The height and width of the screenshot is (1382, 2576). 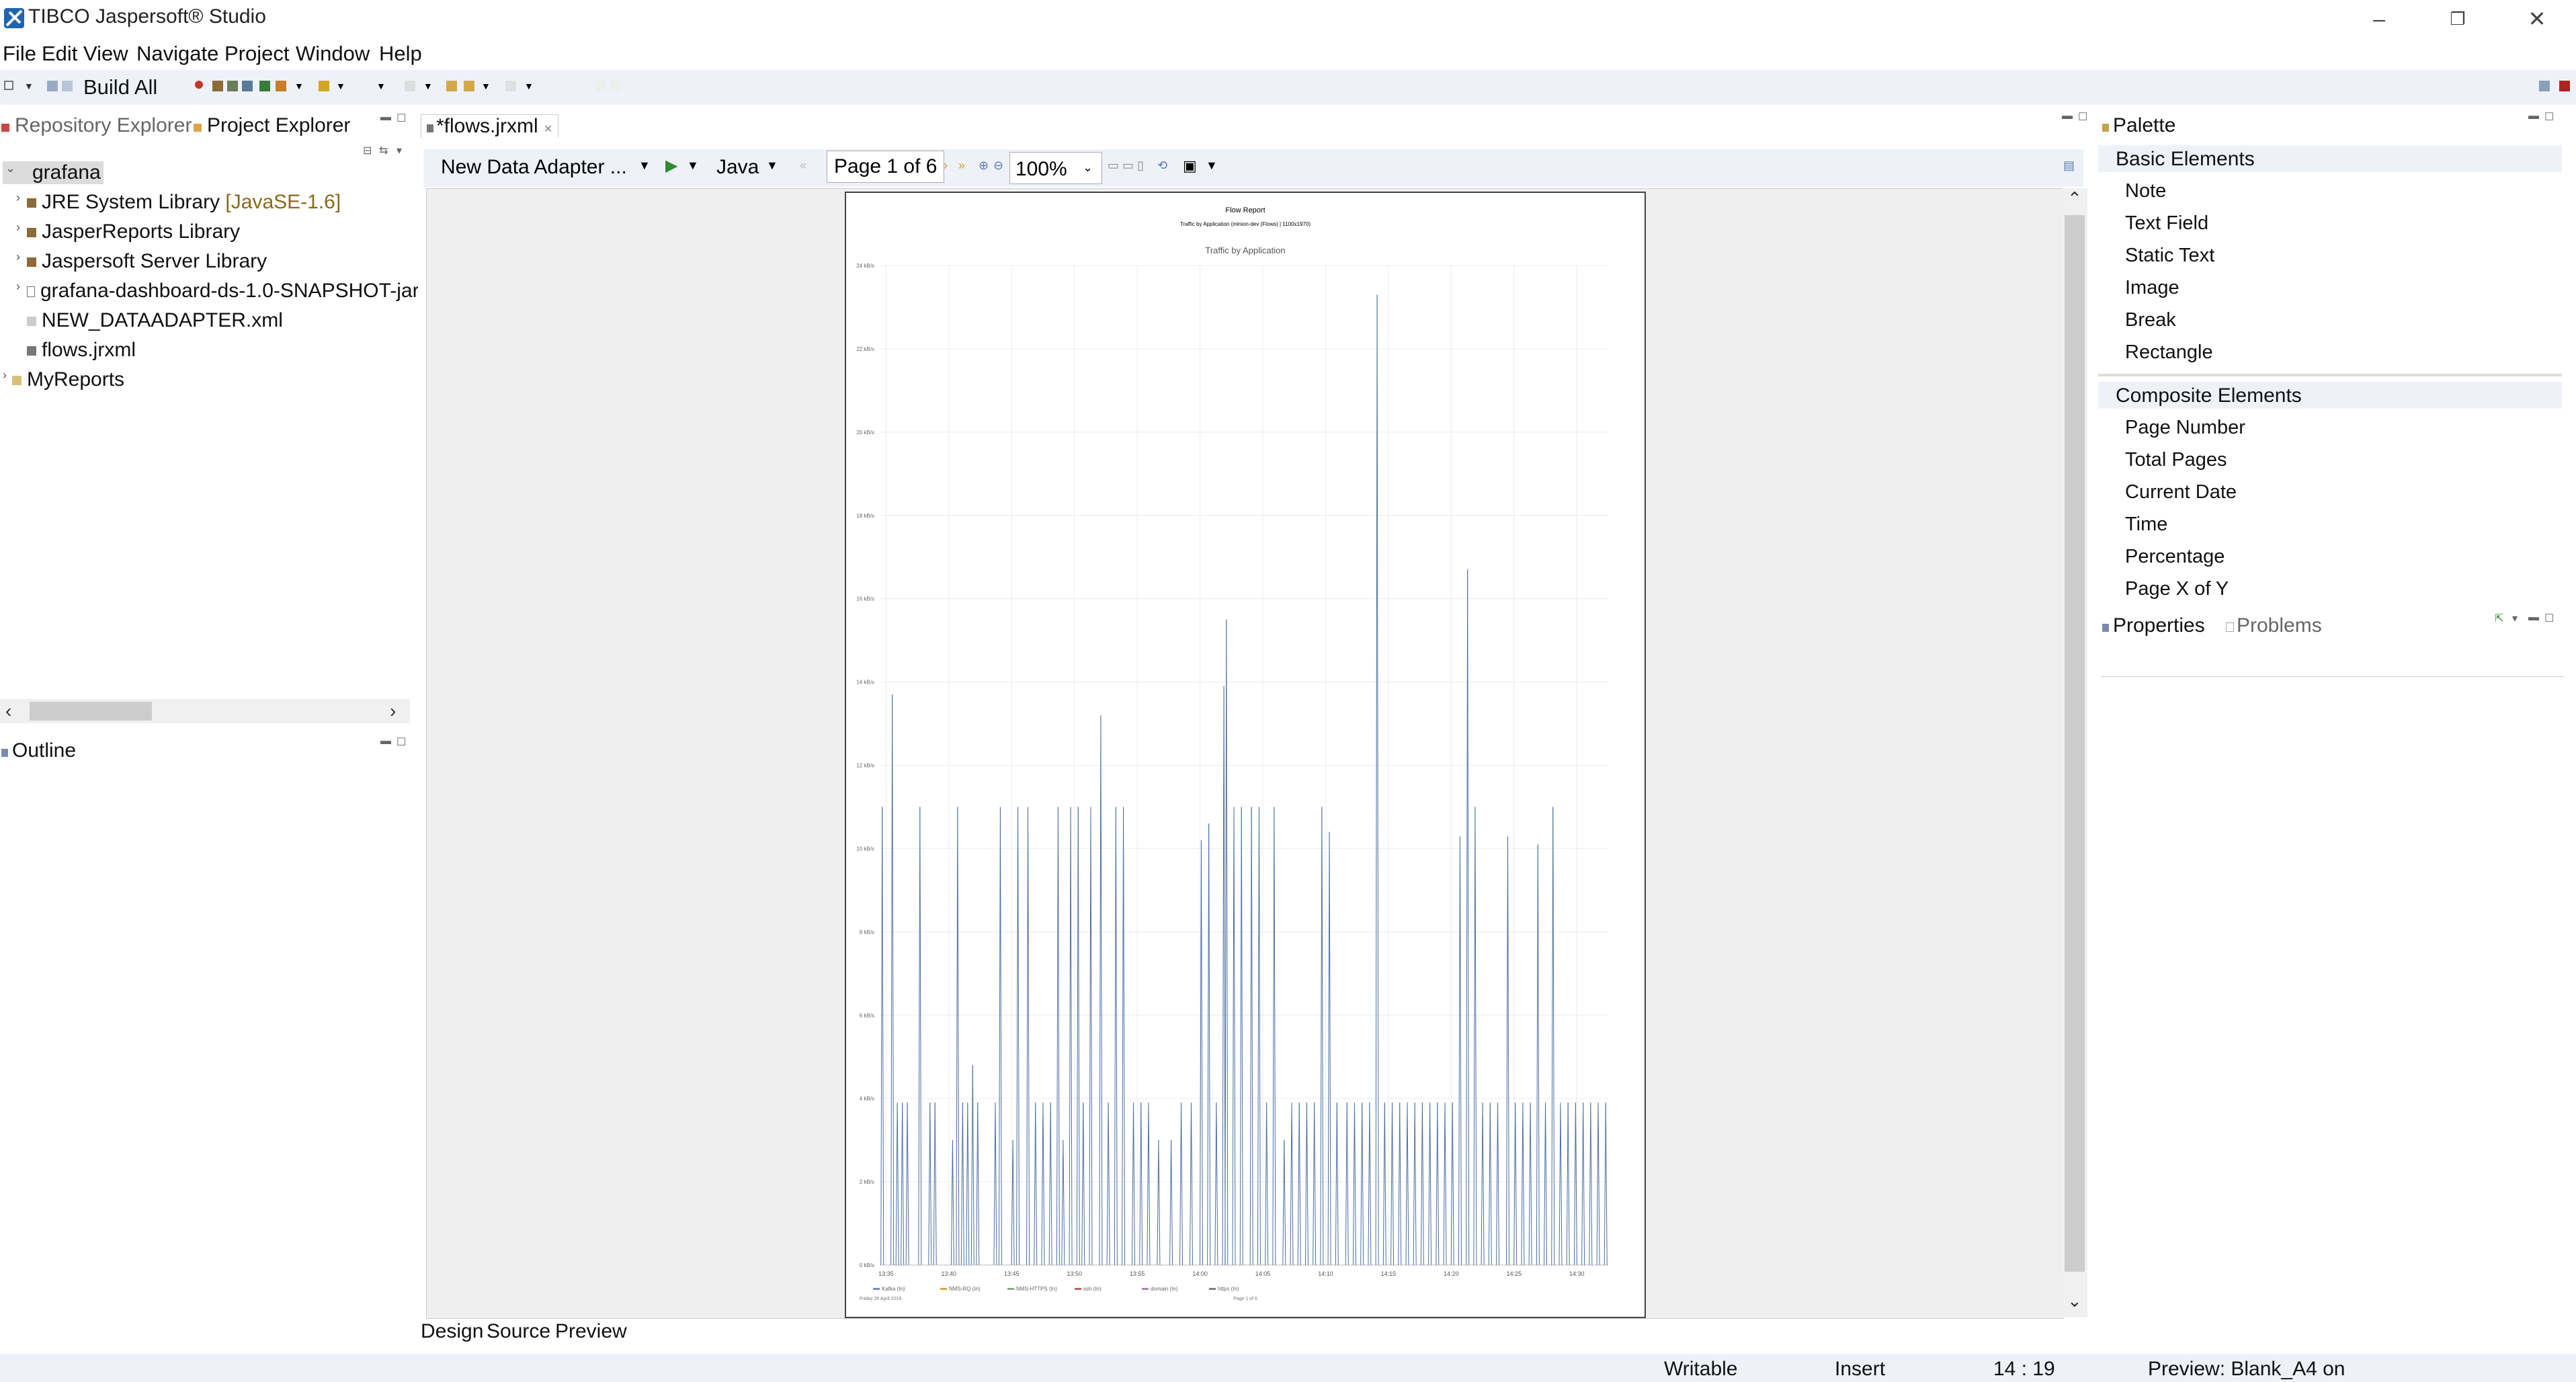 I want to click on search-dropdown-icon: ▼, so click(x=299, y=86).